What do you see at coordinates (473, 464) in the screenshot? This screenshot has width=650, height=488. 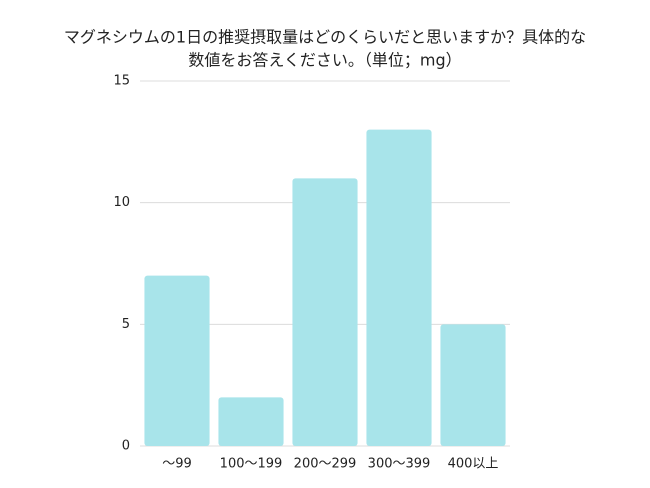 I see `x-tick-label: 400以上` at bounding box center [473, 464].